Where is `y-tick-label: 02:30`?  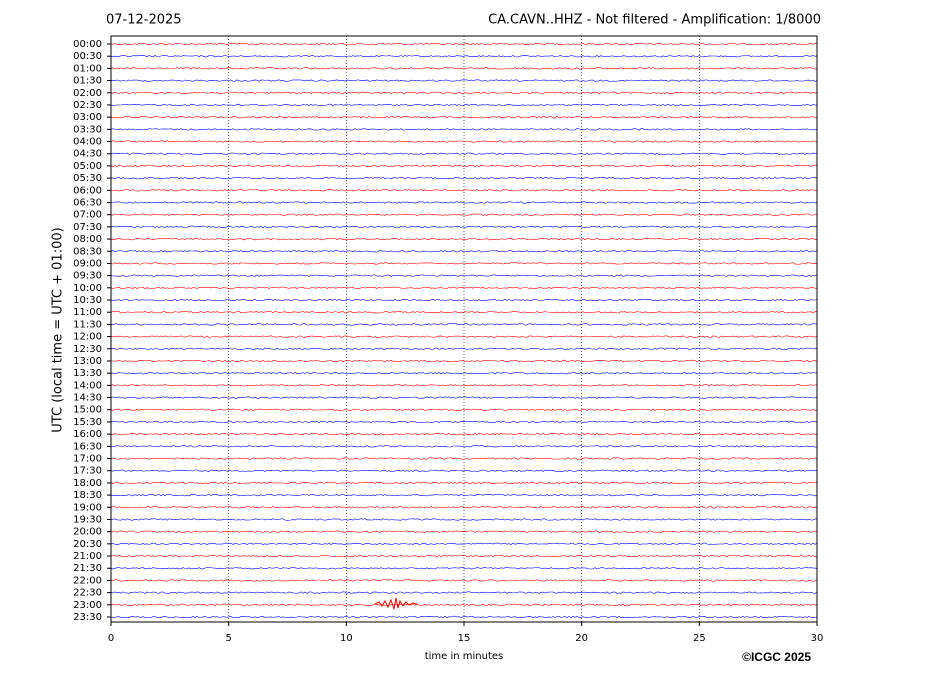 y-tick-label: 02:30 is located at coordinates (87, 105).